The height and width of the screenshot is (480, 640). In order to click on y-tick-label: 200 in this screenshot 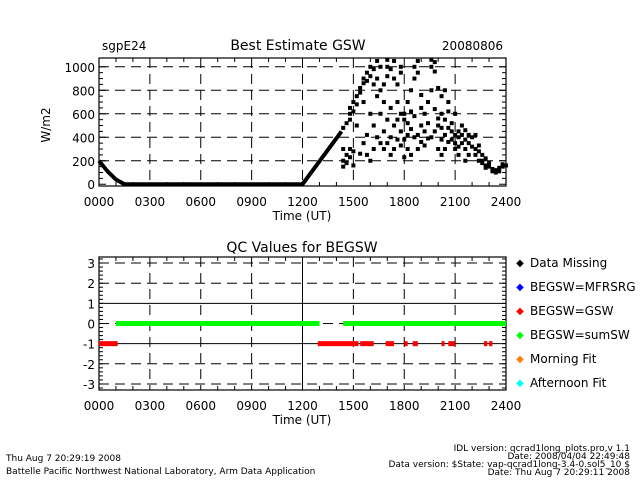, I will do `click(83, 162)`.